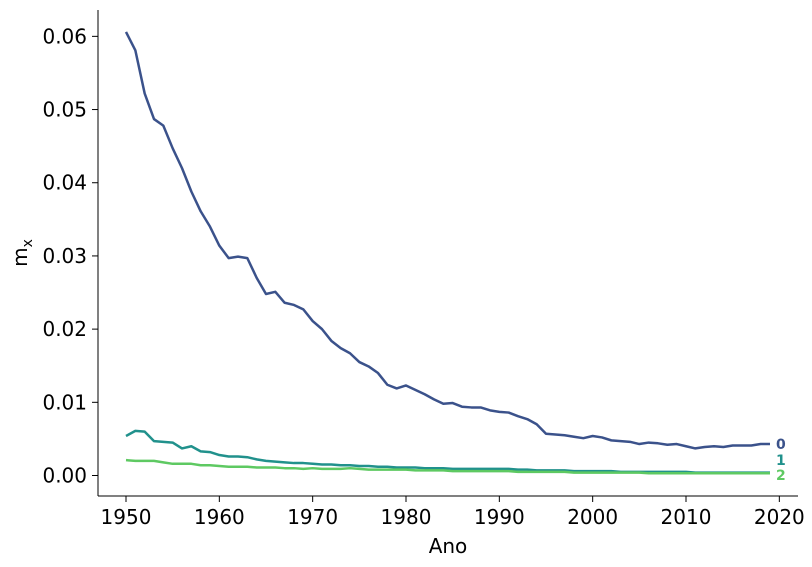 The image size is (812, 567). I want to click on y-axis-title: mx, so click(22, 253).